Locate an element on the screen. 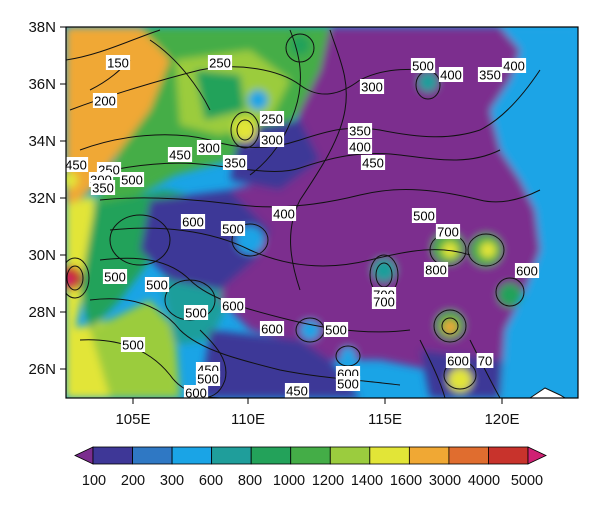 The width and height of the screenshot is (600, 507). lat-label-26n: 26N is located at coordinates (42, 369).